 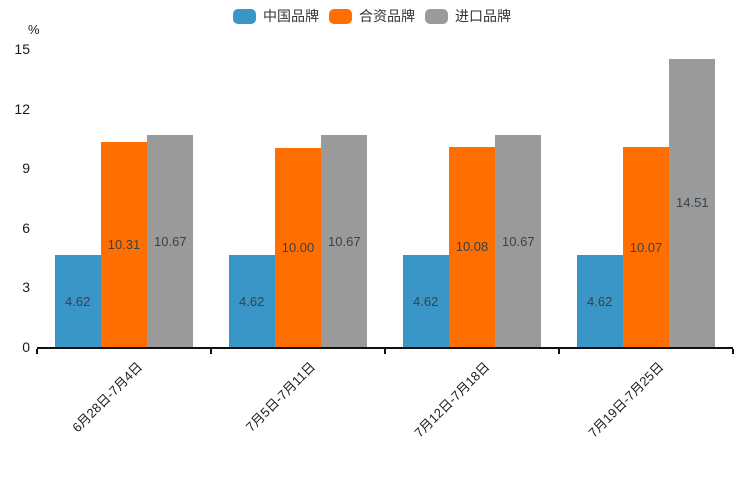 I want to click on bar-进口品牌-1: 10.67, so click(x=344, y=241).